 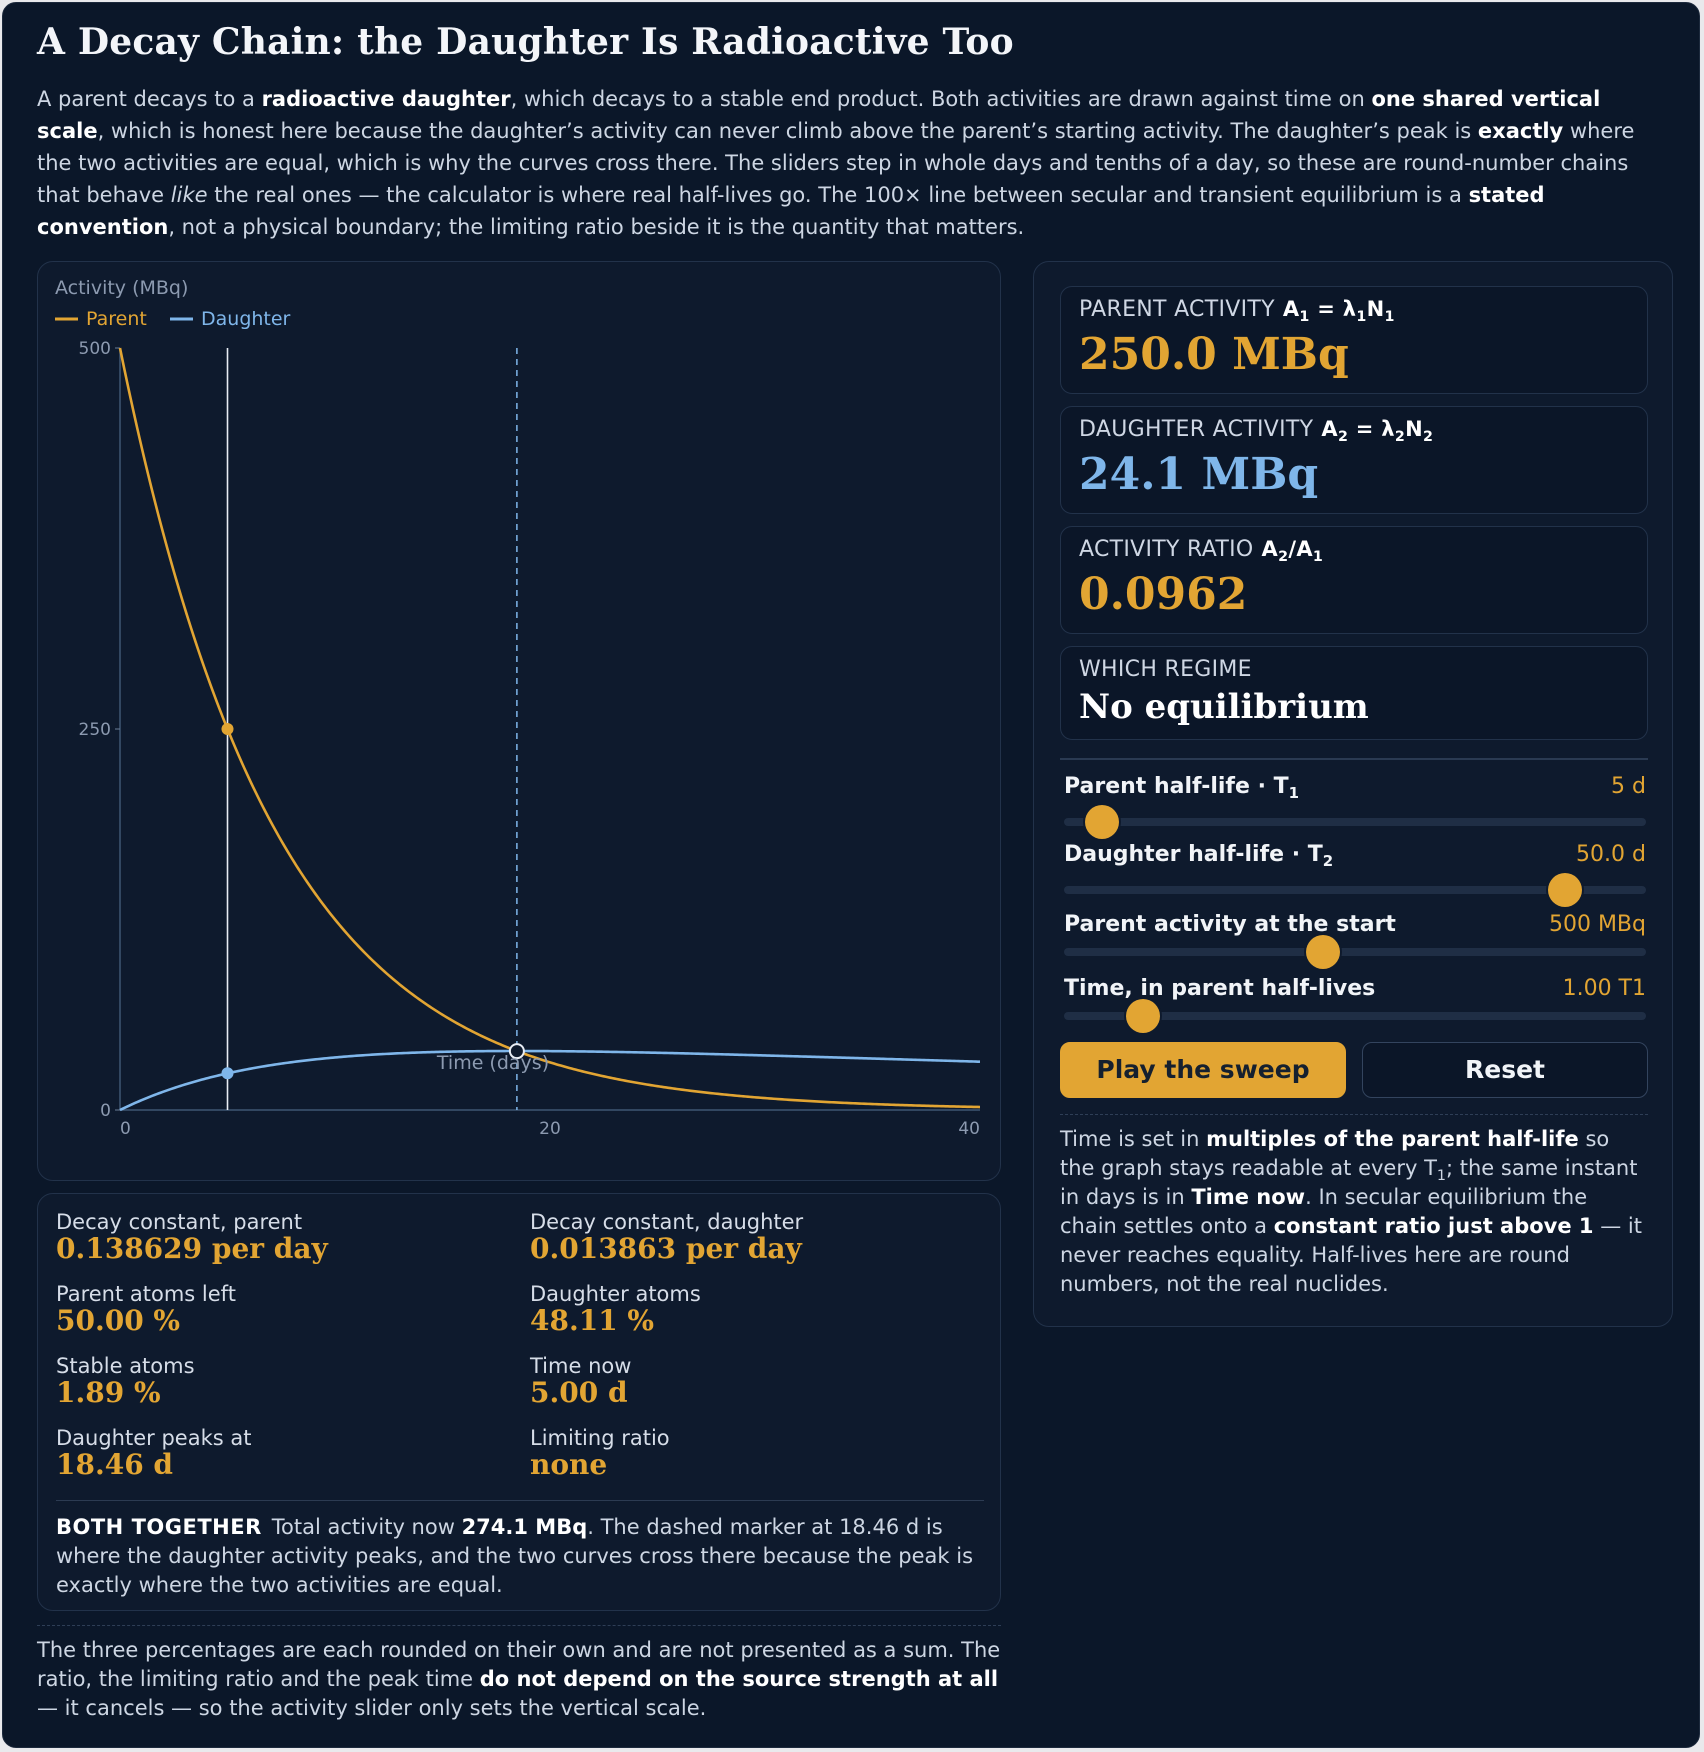 I want to click on stat-label: Parent atoms left, so click(x=146, y=1294).